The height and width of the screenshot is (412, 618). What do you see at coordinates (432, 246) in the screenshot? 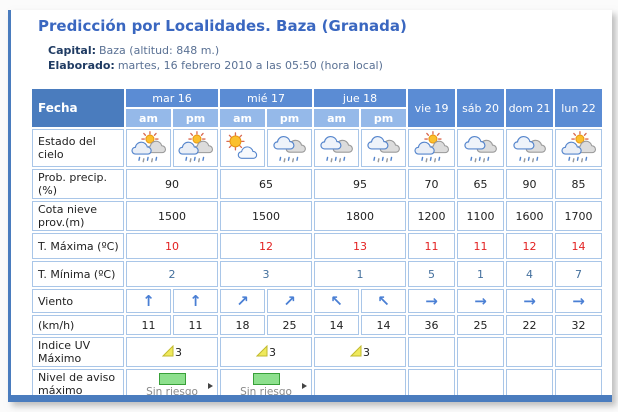
I see `tmax-cell: 11` at bounding box center [432, 246].